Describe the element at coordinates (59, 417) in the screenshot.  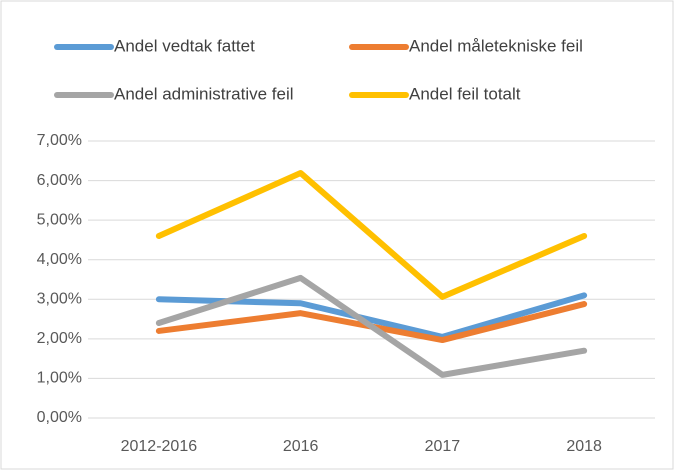
I see `y-tick-label: 0,00%` at that location.